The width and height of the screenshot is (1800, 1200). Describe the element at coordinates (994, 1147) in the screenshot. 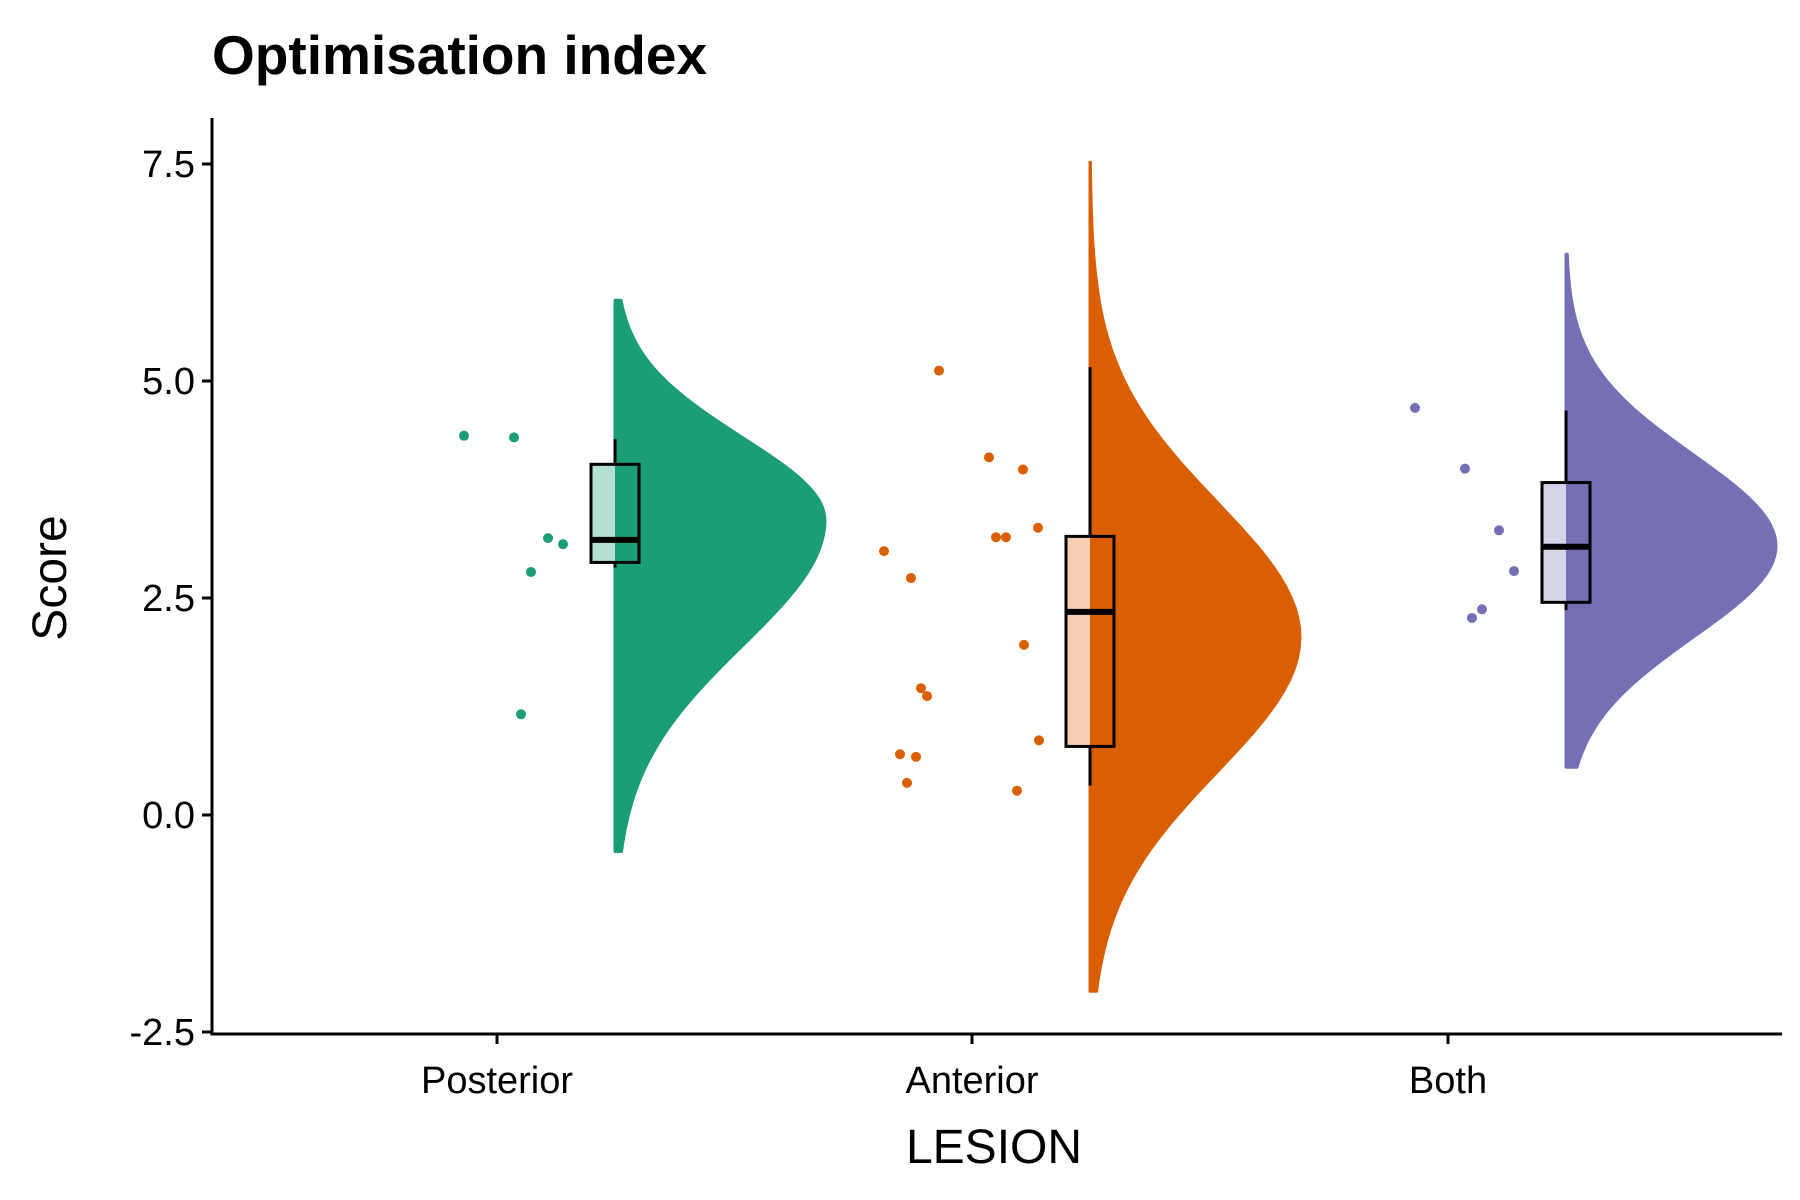

I see `x-axis-title: LESION` at that location.